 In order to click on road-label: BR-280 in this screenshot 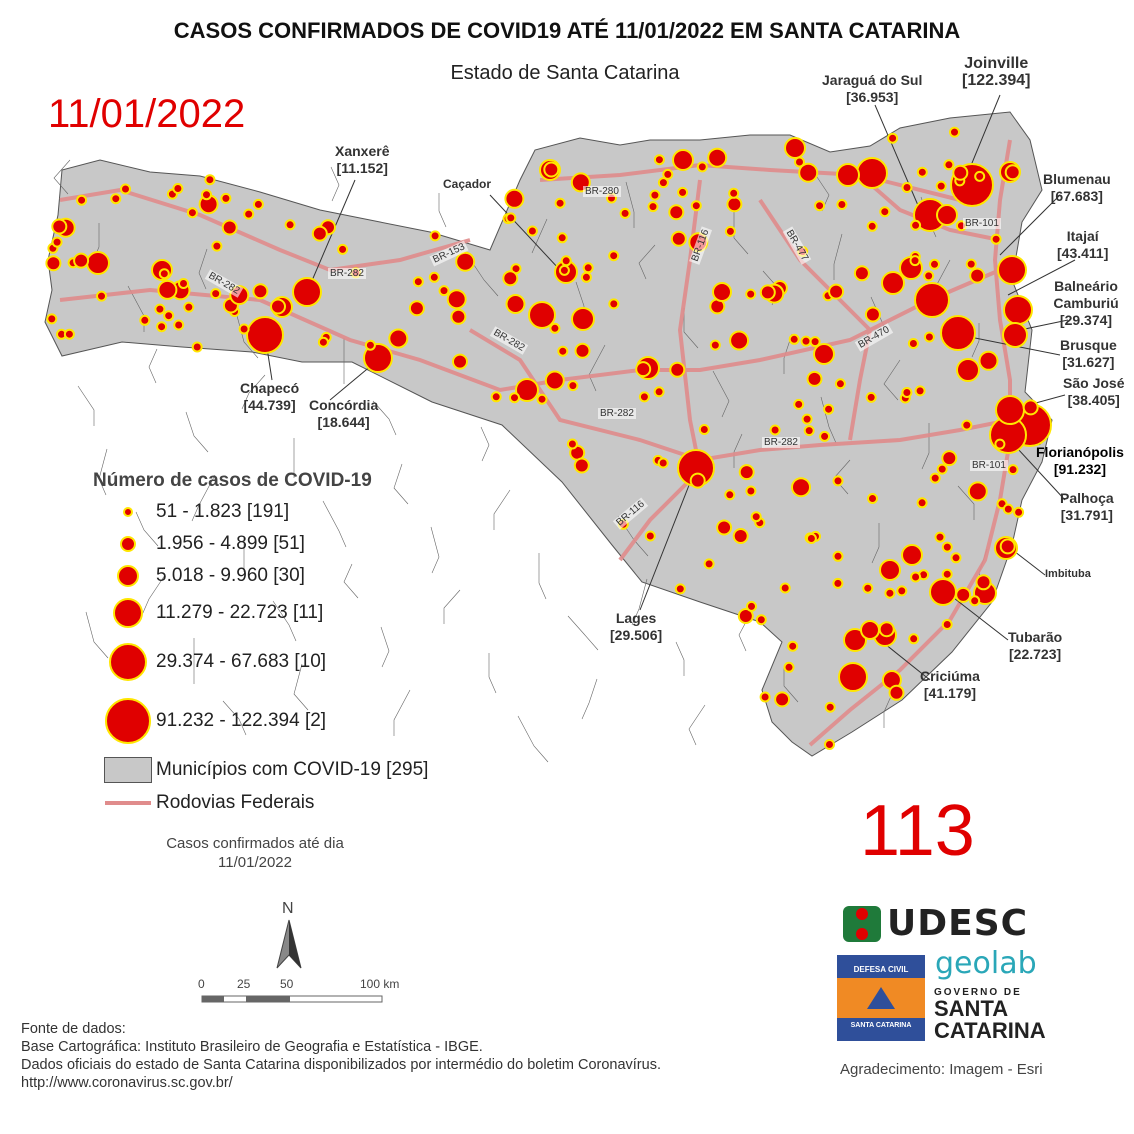, I will do `click(602, 191)`.